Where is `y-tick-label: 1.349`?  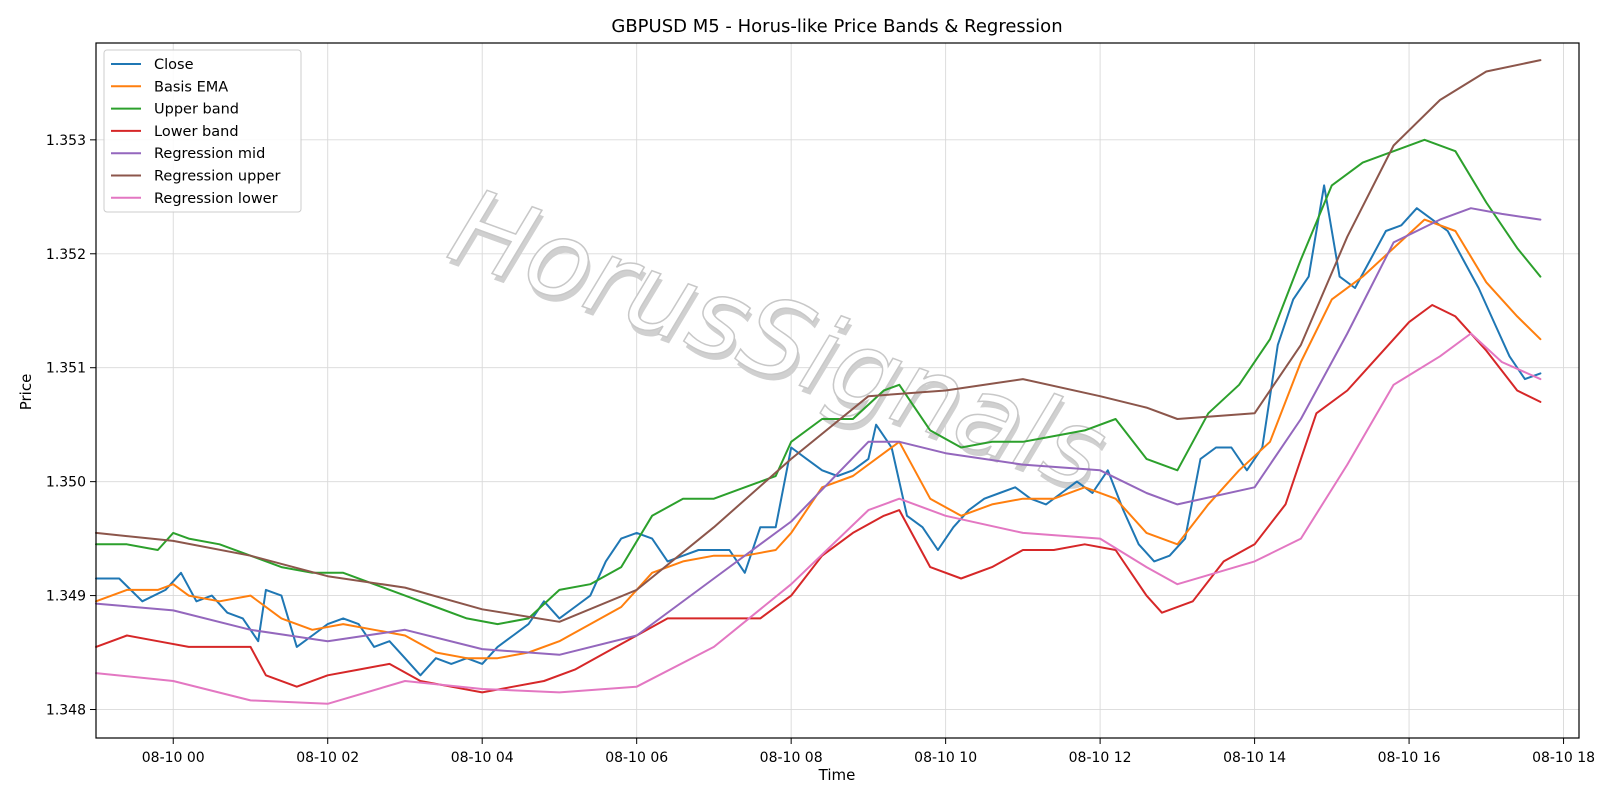
y-tick-label: 1.349 is located at coordinates (66, 597).